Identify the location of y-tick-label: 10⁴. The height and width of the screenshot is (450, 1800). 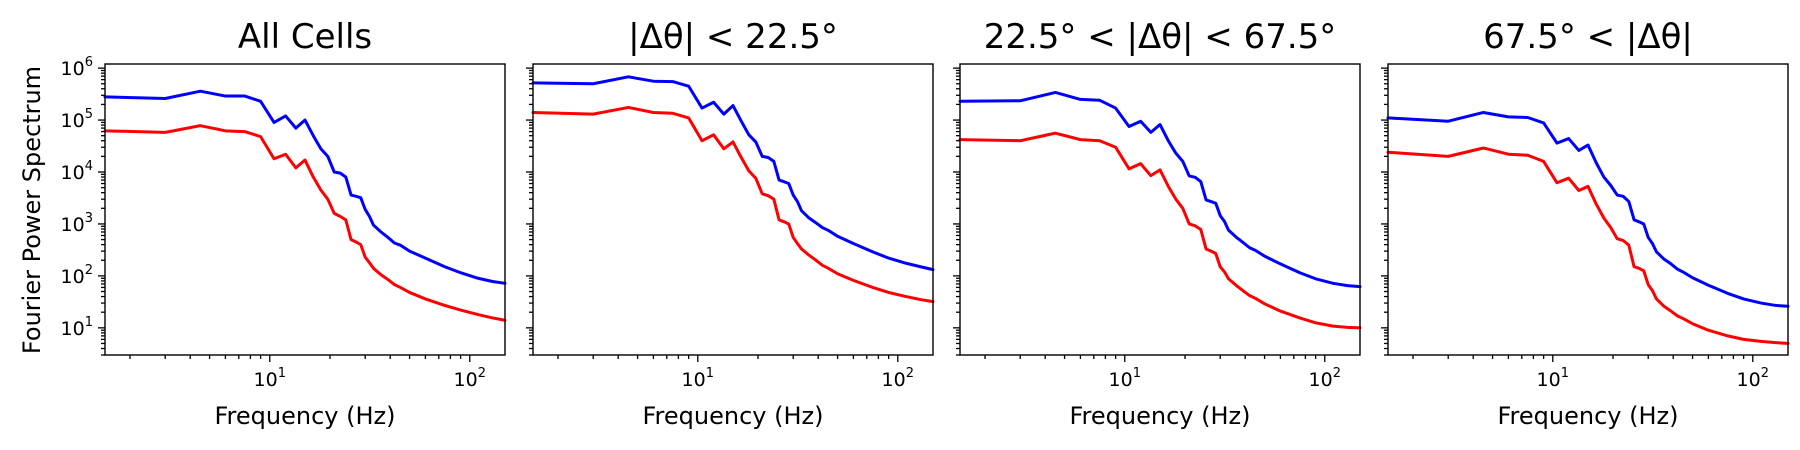
(77, 171).